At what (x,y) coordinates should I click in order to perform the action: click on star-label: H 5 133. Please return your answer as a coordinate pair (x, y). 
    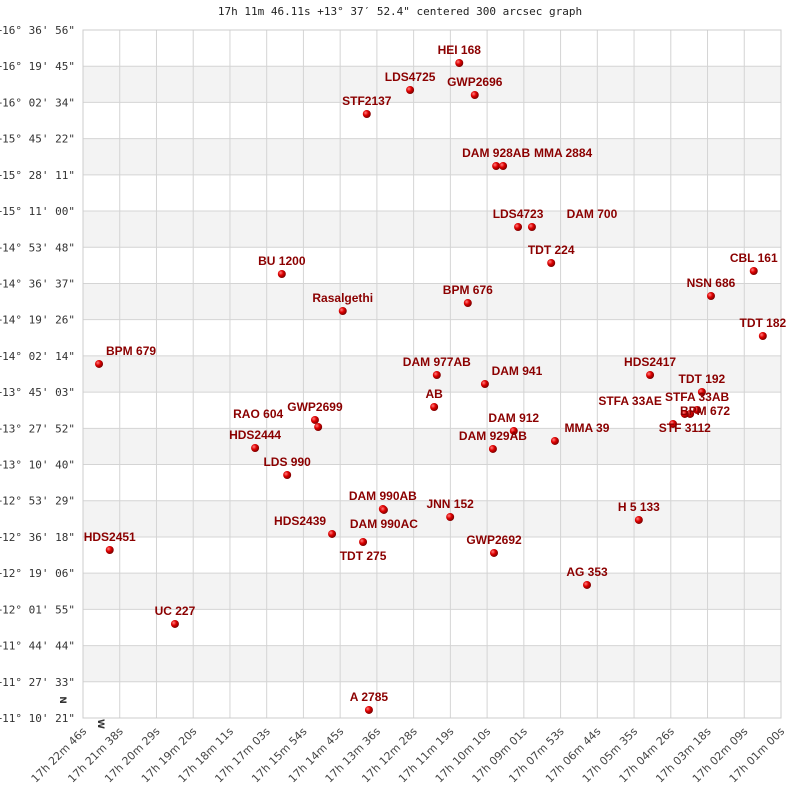
    Looking at the image, I should click on (639, 507).